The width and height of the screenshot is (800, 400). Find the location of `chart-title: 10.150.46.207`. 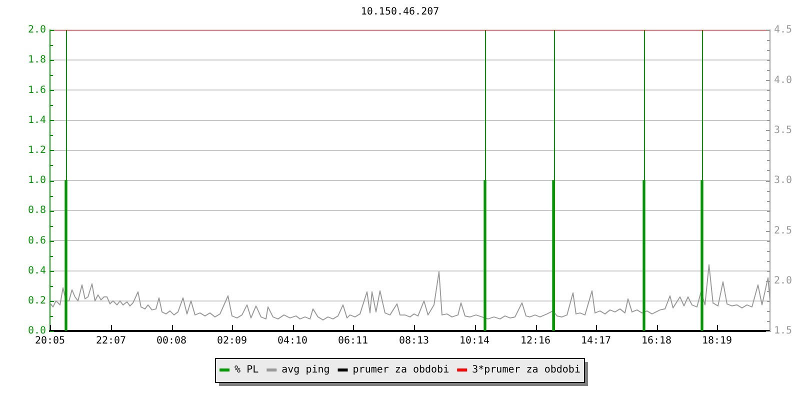

chart-title: 10.150.46.207 is located at coordinates (400, 12).